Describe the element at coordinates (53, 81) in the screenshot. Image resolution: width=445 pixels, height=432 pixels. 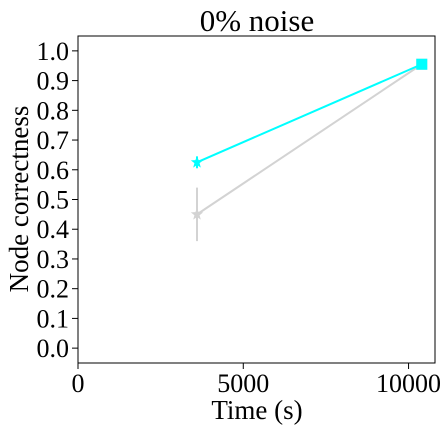
I see `y-tick-label: 0.9` at that location.